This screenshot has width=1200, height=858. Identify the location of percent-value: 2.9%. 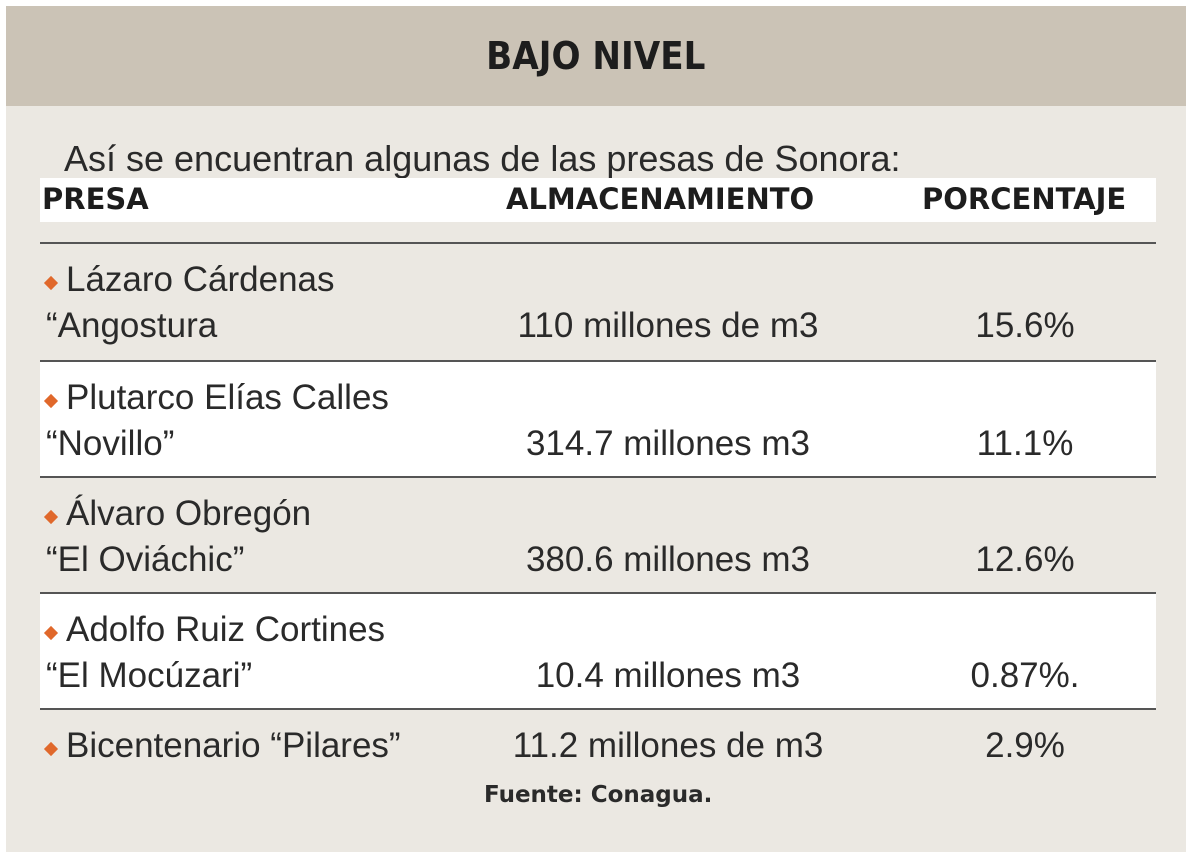
(1025, 745).